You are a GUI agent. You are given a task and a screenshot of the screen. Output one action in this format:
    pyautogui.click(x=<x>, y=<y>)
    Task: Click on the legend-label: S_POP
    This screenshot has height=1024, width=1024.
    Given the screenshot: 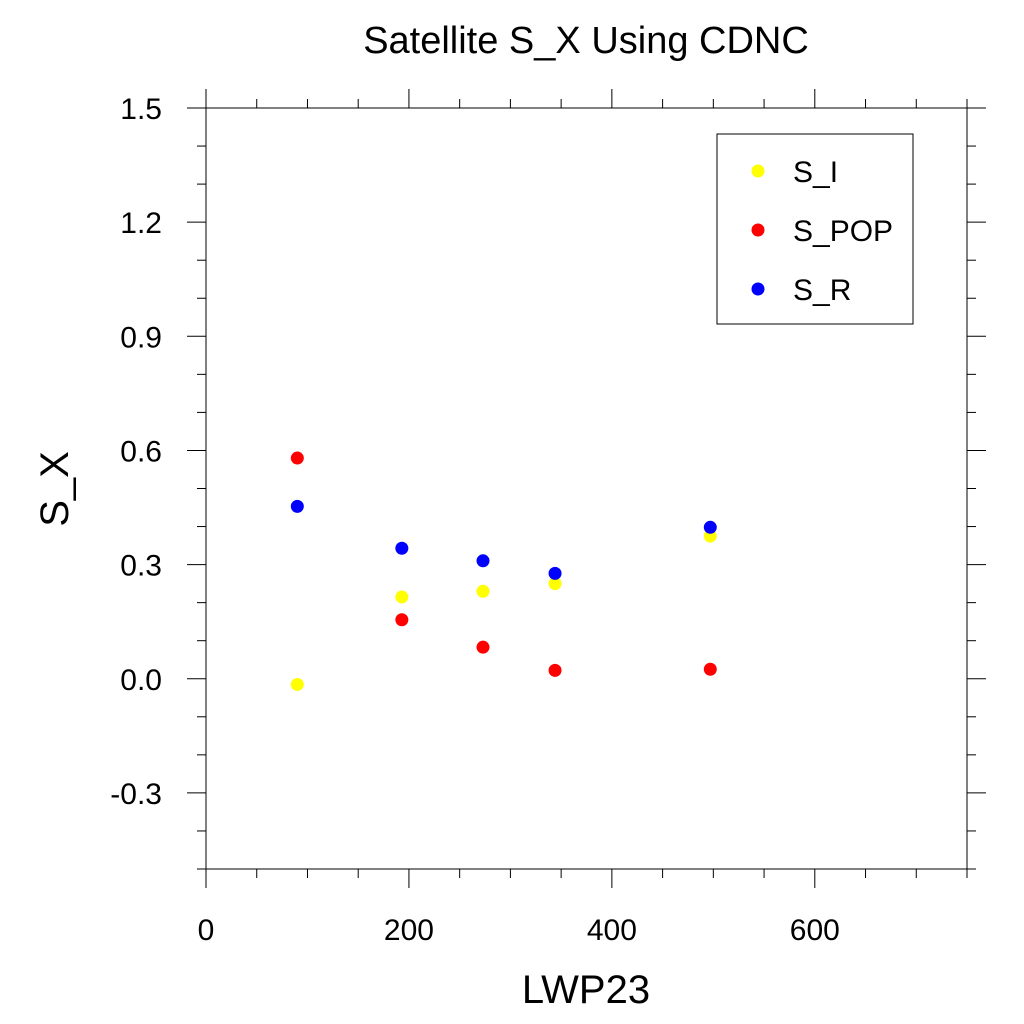 What is the action you would take?
    pyautogui.click(x=843, y=231)
    